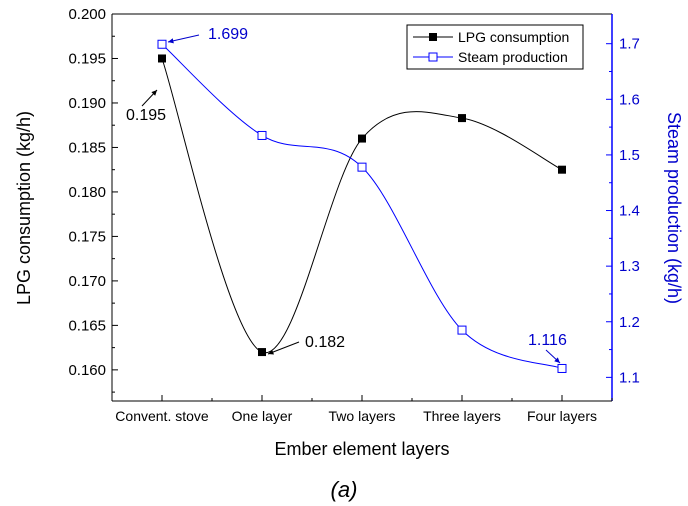 Image resolution: width=688 pixels, height=506 pixels. What do you see at coordinates (629, 211) in the screenshot?
I see `y-right-tick-label-3: 1.4` at bounding box center [629, 211].